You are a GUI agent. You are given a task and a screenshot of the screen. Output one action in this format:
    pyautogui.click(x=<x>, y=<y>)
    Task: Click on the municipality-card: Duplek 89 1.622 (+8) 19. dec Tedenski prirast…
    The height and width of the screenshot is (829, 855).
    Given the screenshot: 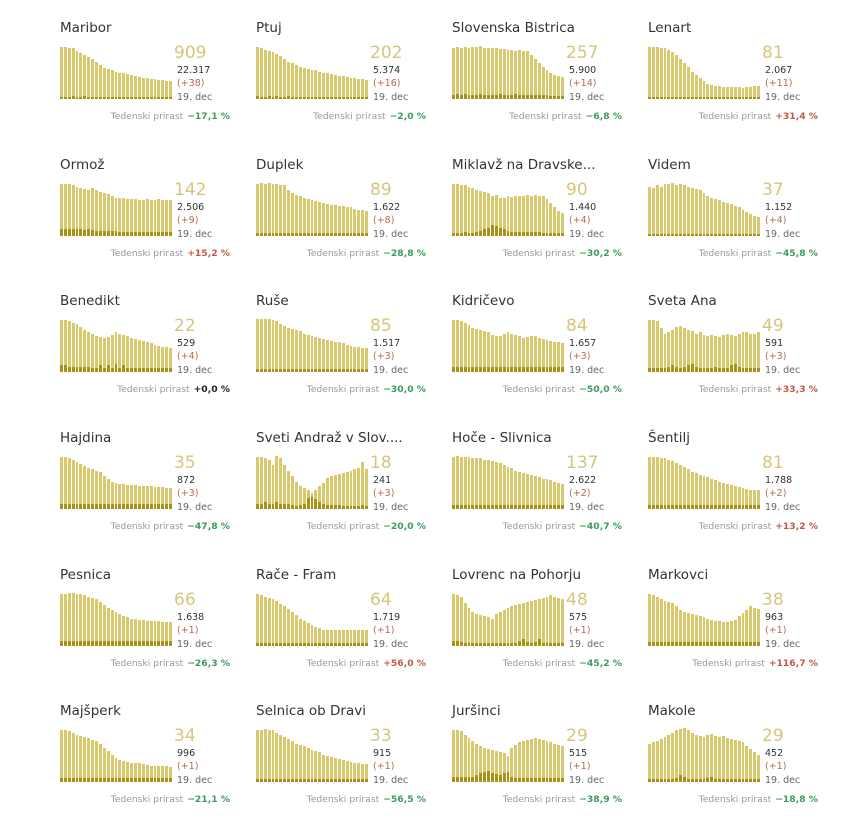 What is the action you would take?
    pyautogui.click(x=341, y=217)
    